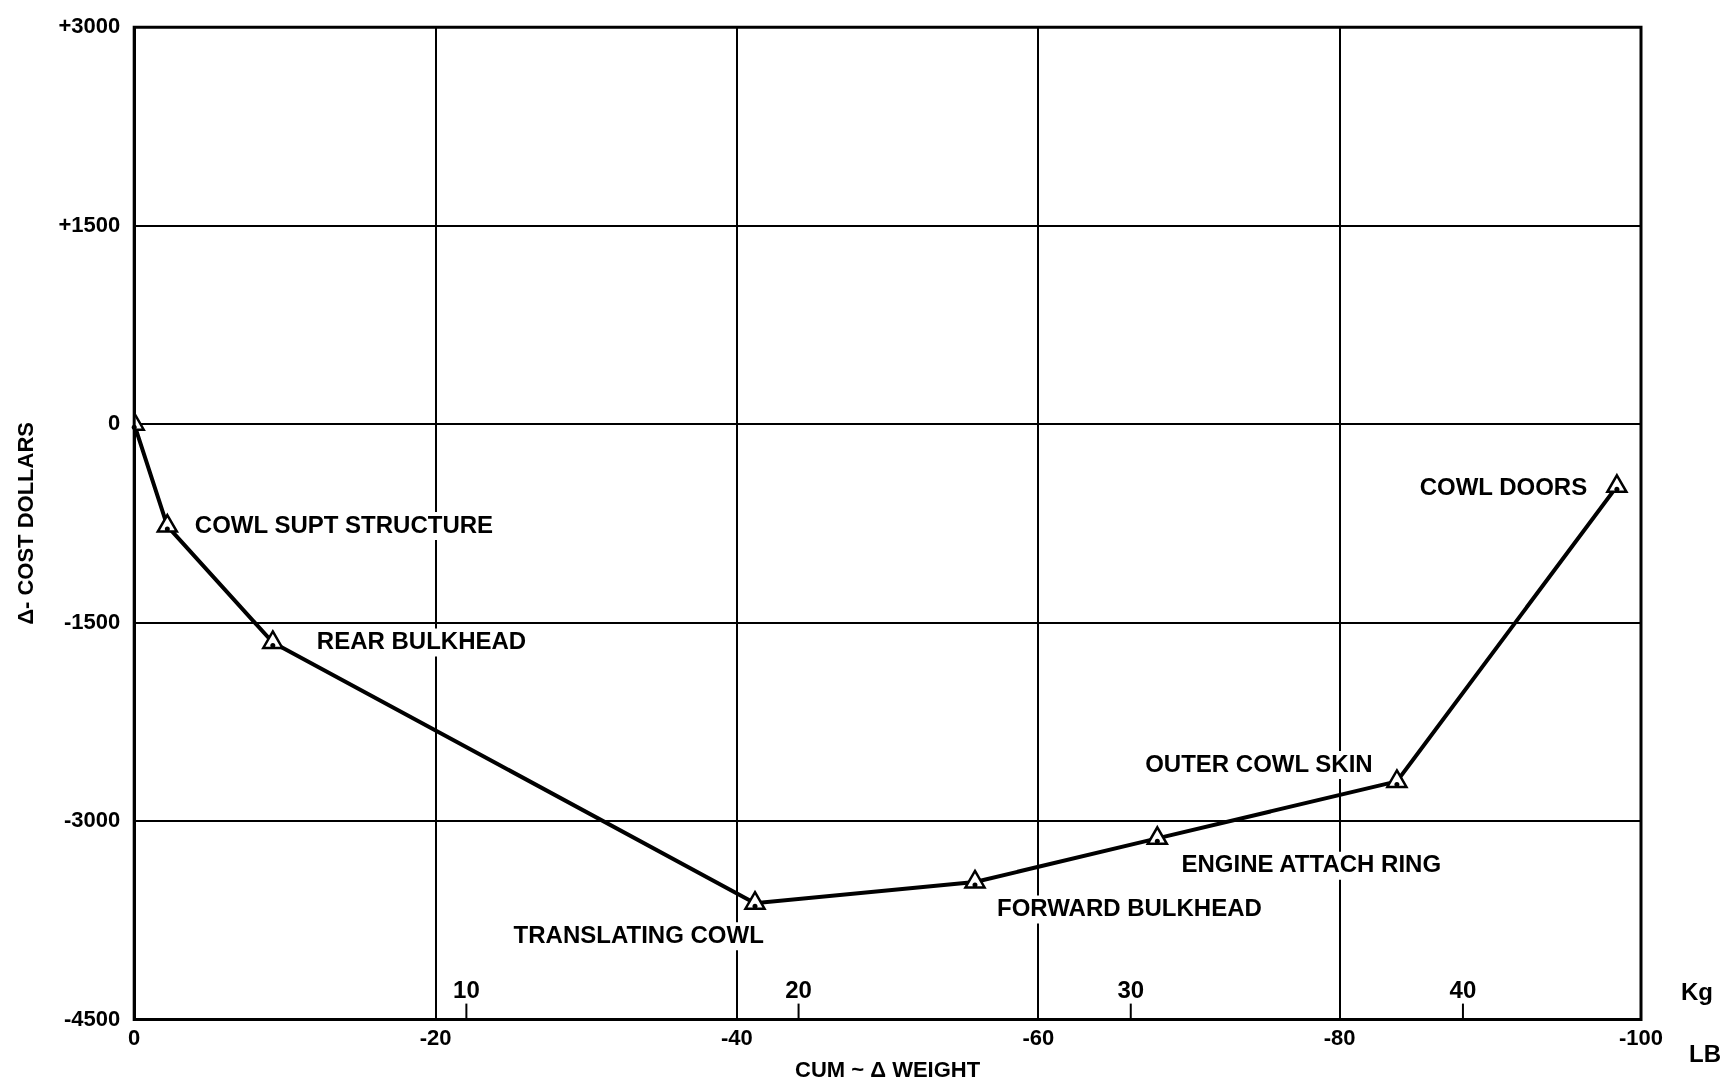 The height and width of the screenshot is (1092, 1731). Describe the element at coordinates (92, 1018) in the screenshot. I see `y-tick-label: -4500` at that location.